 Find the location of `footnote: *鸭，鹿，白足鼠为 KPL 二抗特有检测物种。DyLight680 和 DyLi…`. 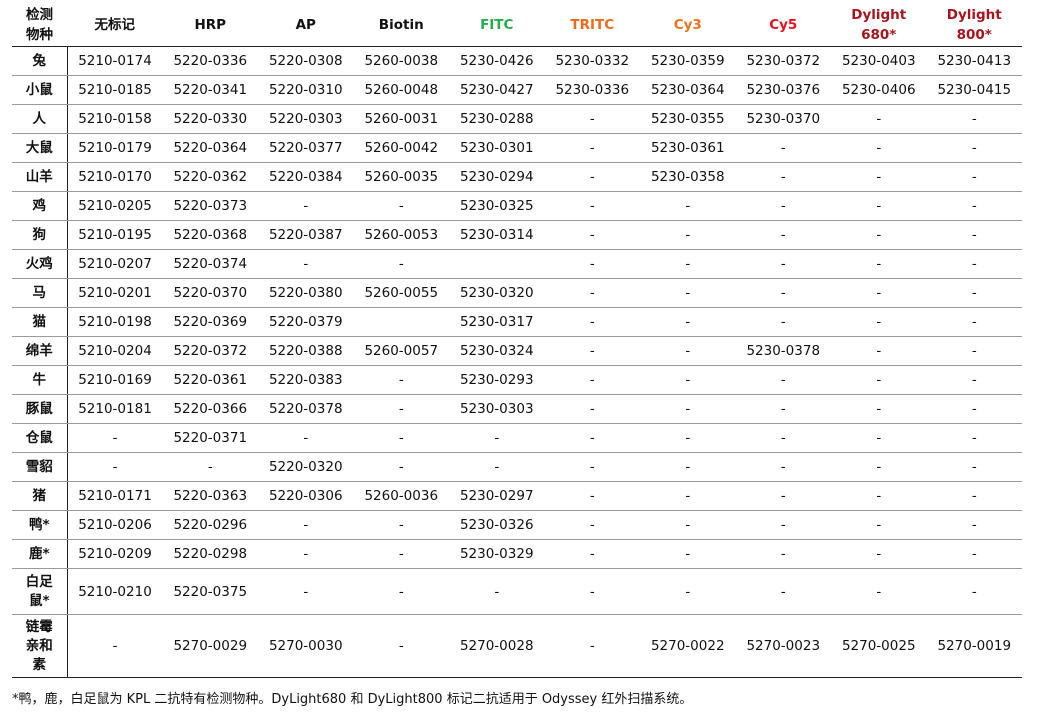

footnote: *鸭，鹿，白足鼠为 KPL 二抗特有检测物种。DyLight680 和 DyLi… is located at coordinates (352, 699).